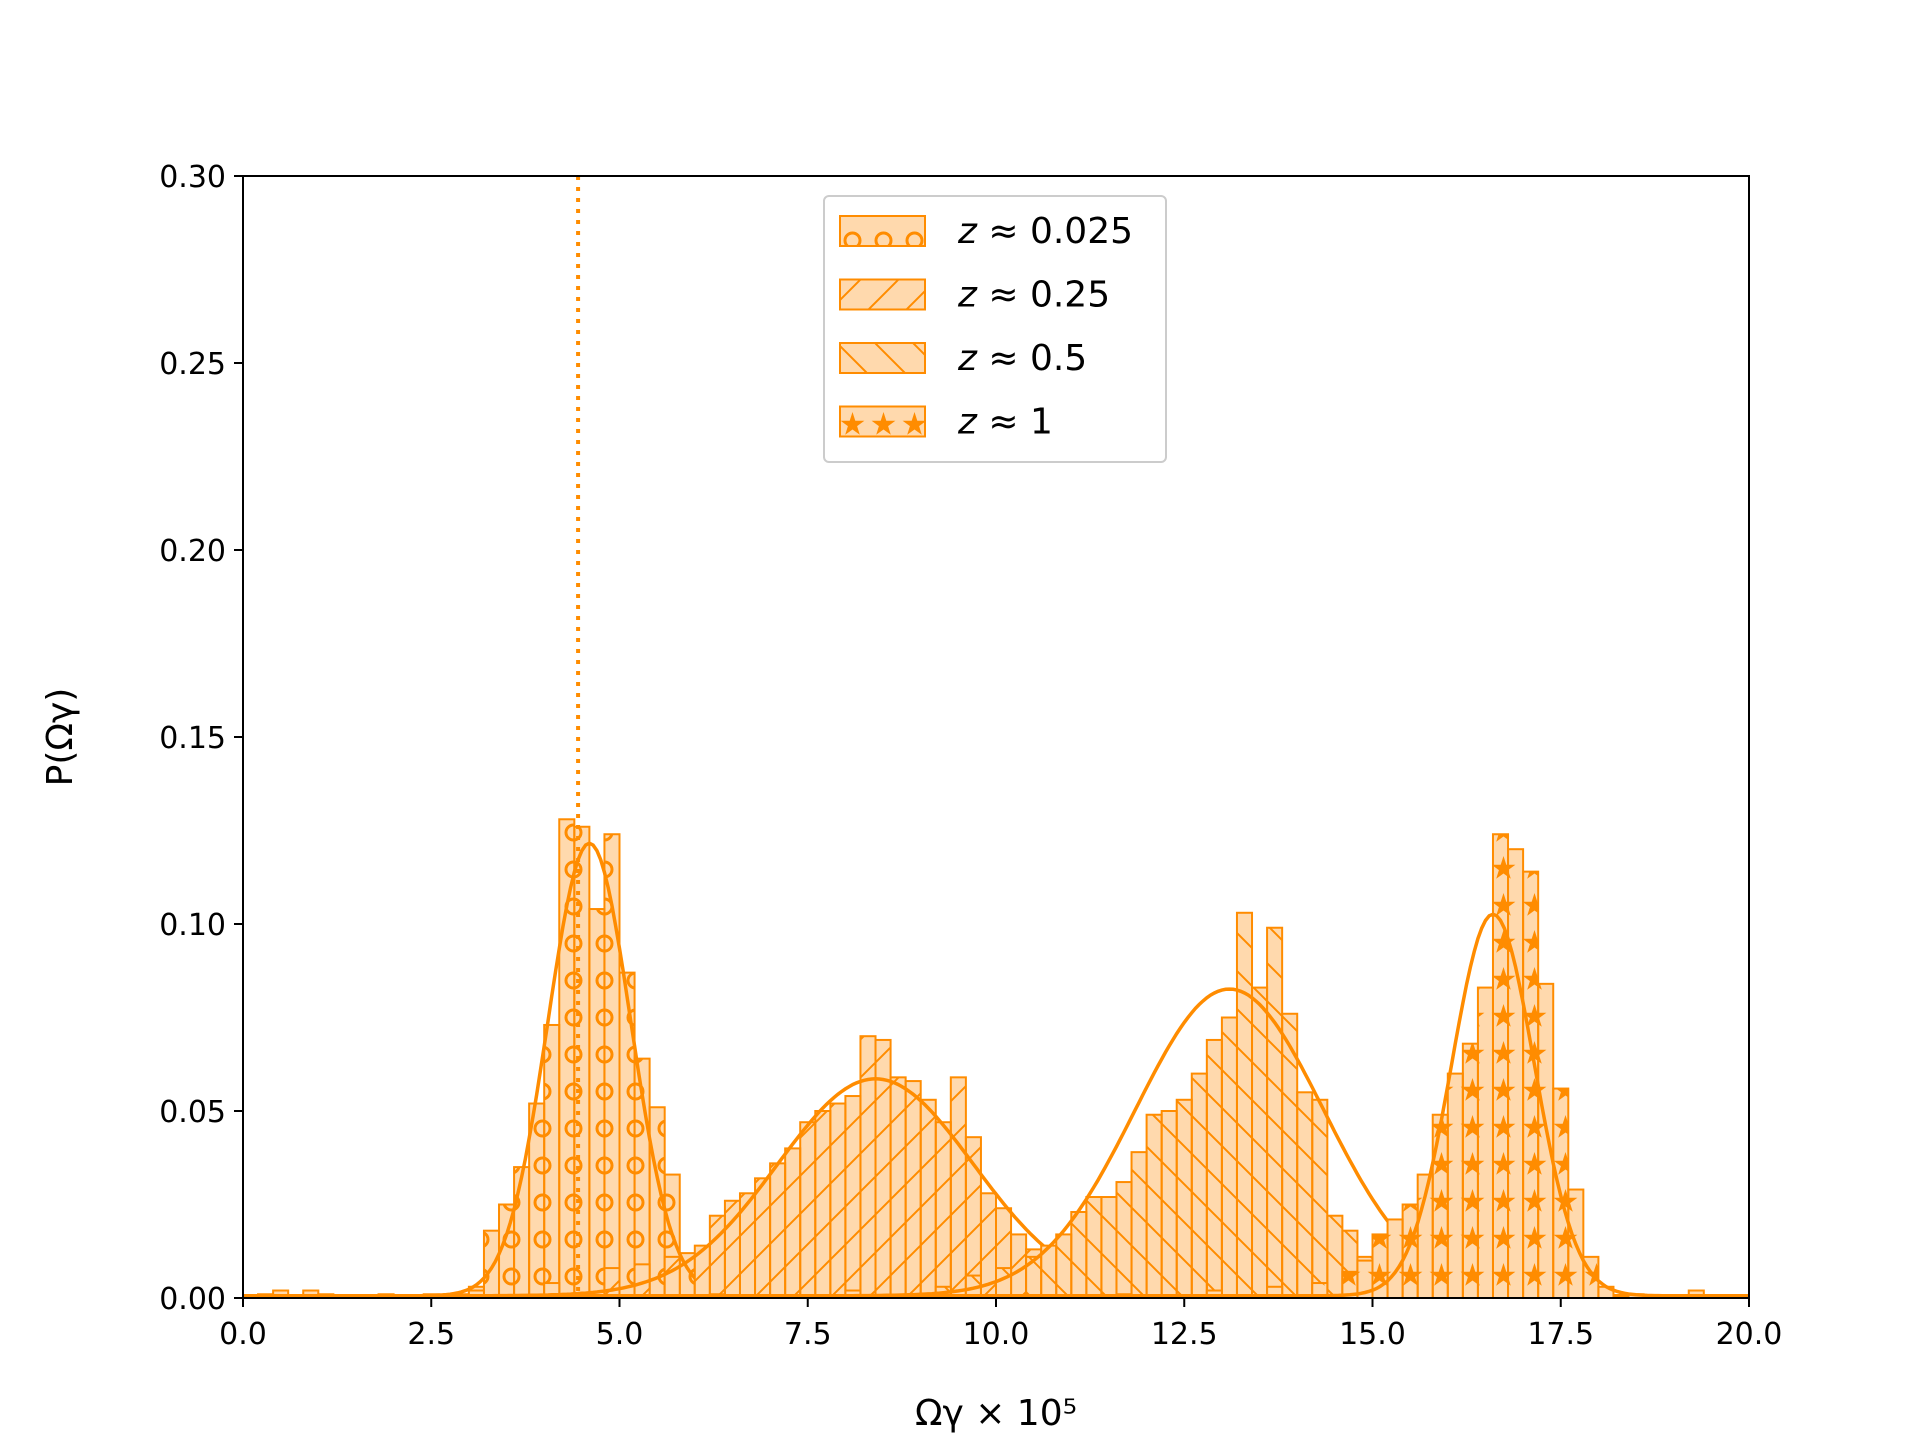  Describe the element at coordinates (1372, 1334) in the screenshot. I see `x-tick-label: 15.0` at that location.